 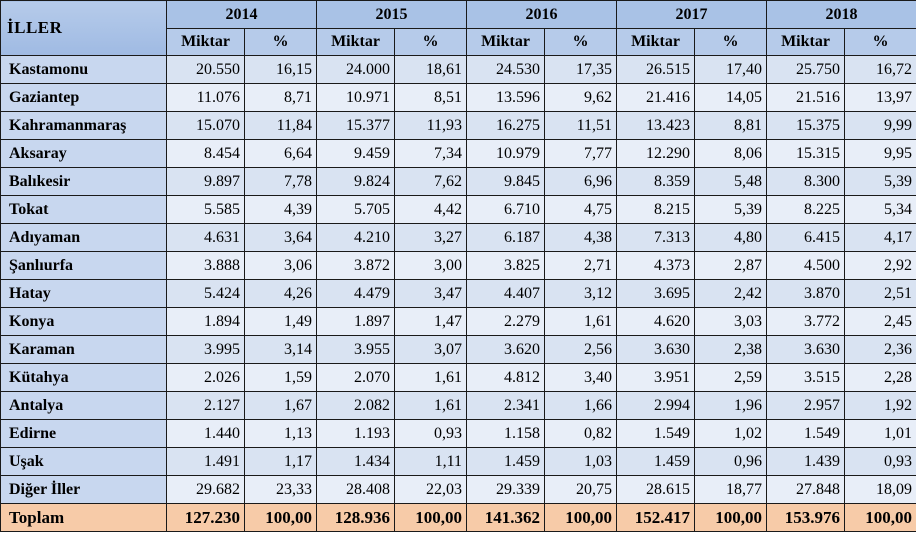 What do you see at coordinates (541, 14) in the screenshot?
I see `year-header-2016: 2016` at bounding box center [541, 14].